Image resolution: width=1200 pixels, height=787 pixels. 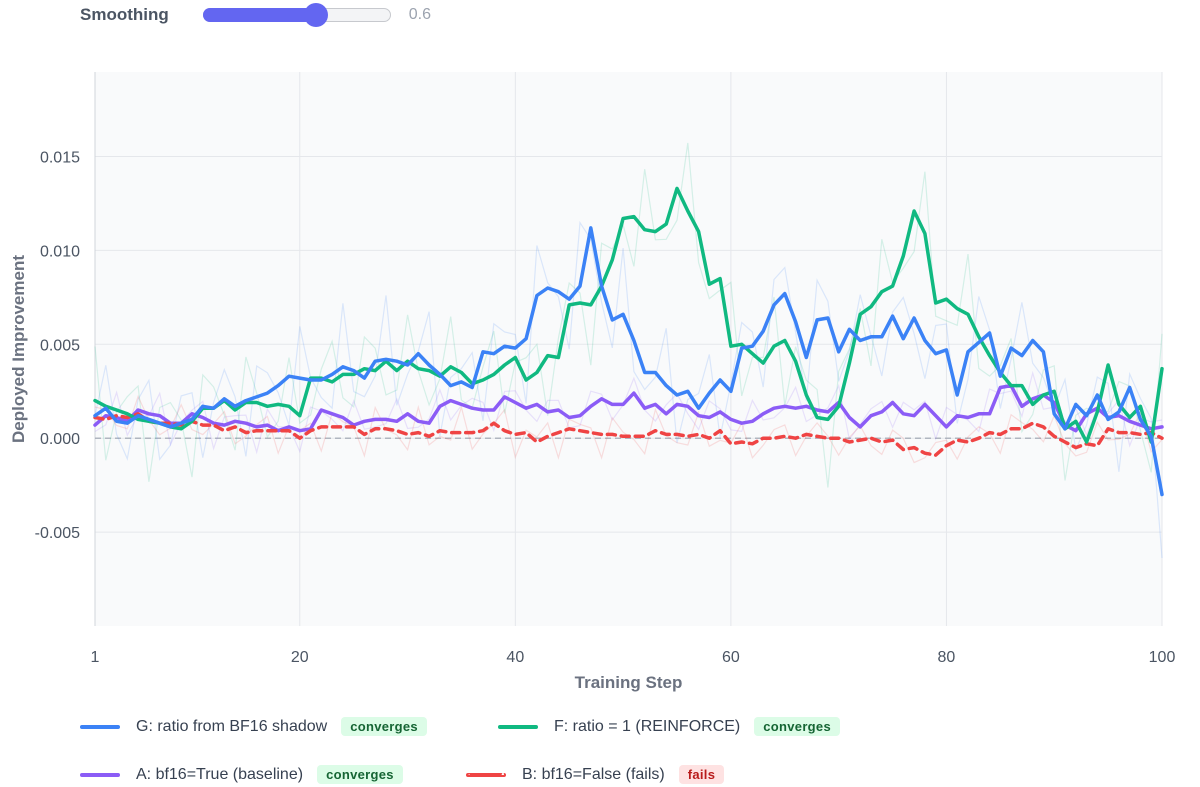 What do you see at coordinates (100, 726) in the screenshot?
I see `legend-swatch-g` at bounding box center [100, 726].